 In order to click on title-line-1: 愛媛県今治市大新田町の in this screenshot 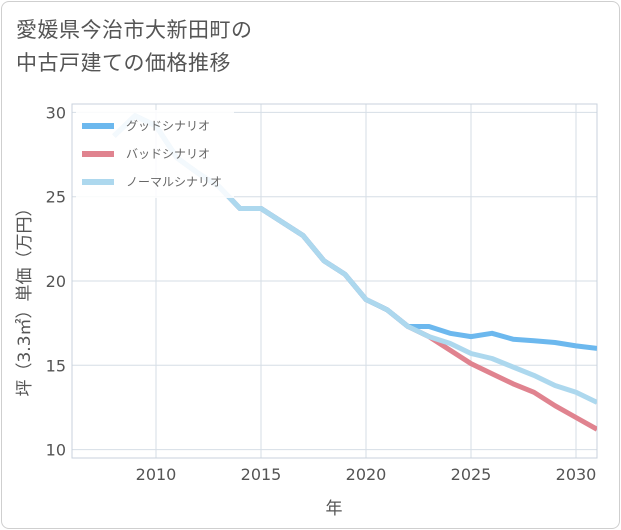, I will do `click(134, 30)`.